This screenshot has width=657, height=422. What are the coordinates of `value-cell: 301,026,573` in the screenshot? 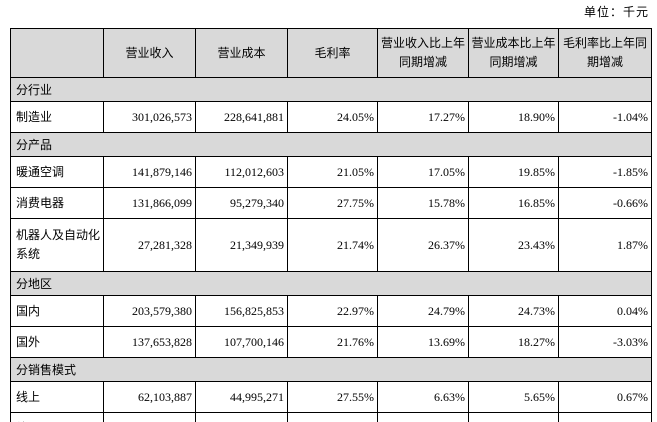 It's located at (149, 117).